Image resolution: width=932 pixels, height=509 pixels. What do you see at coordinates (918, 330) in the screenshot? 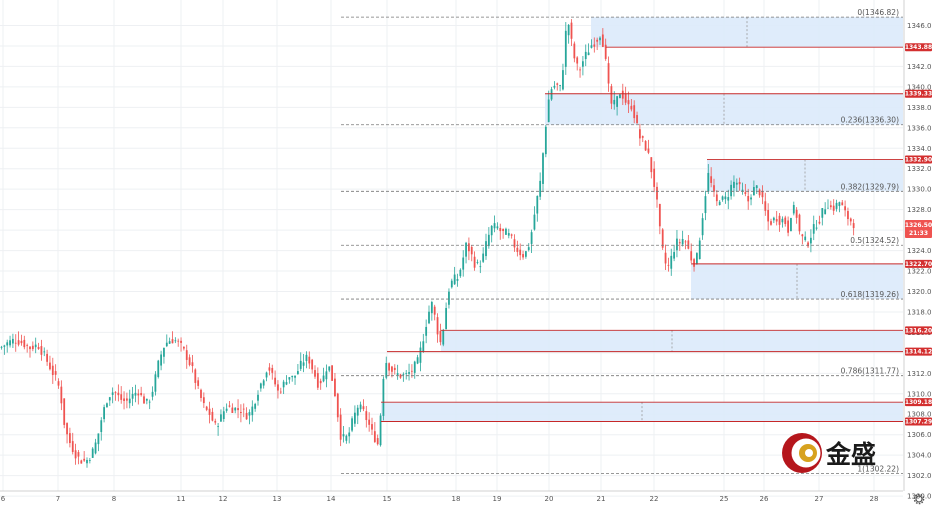
I see `svg-text: 1316.20` at bounding box center [918, 330].